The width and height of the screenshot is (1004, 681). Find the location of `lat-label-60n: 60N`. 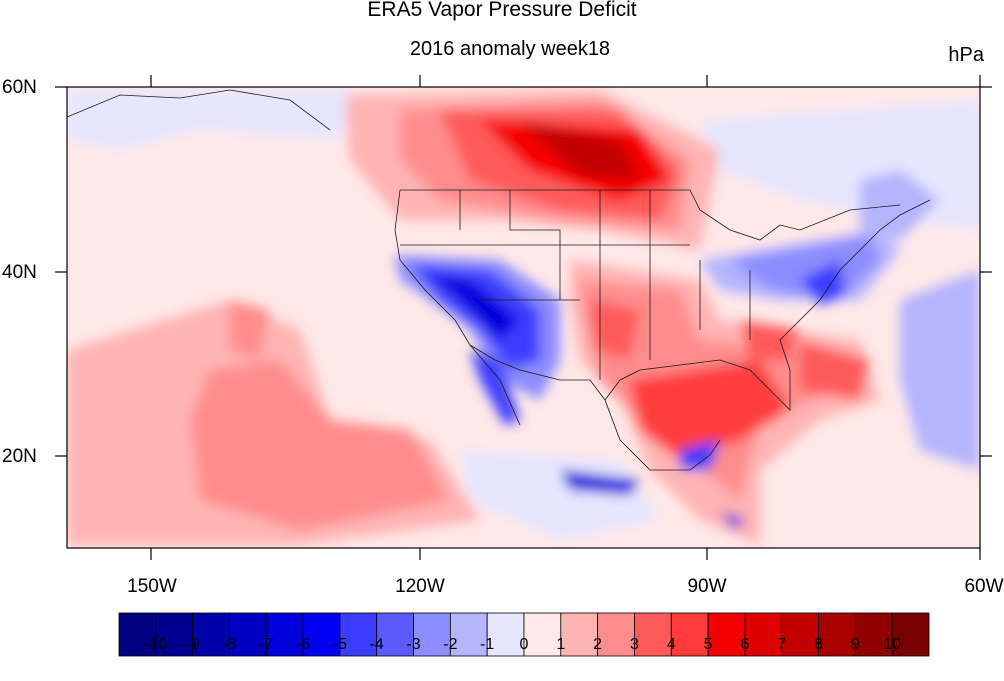

lat-label-60n: 60N is located at coordinates (19, 87).